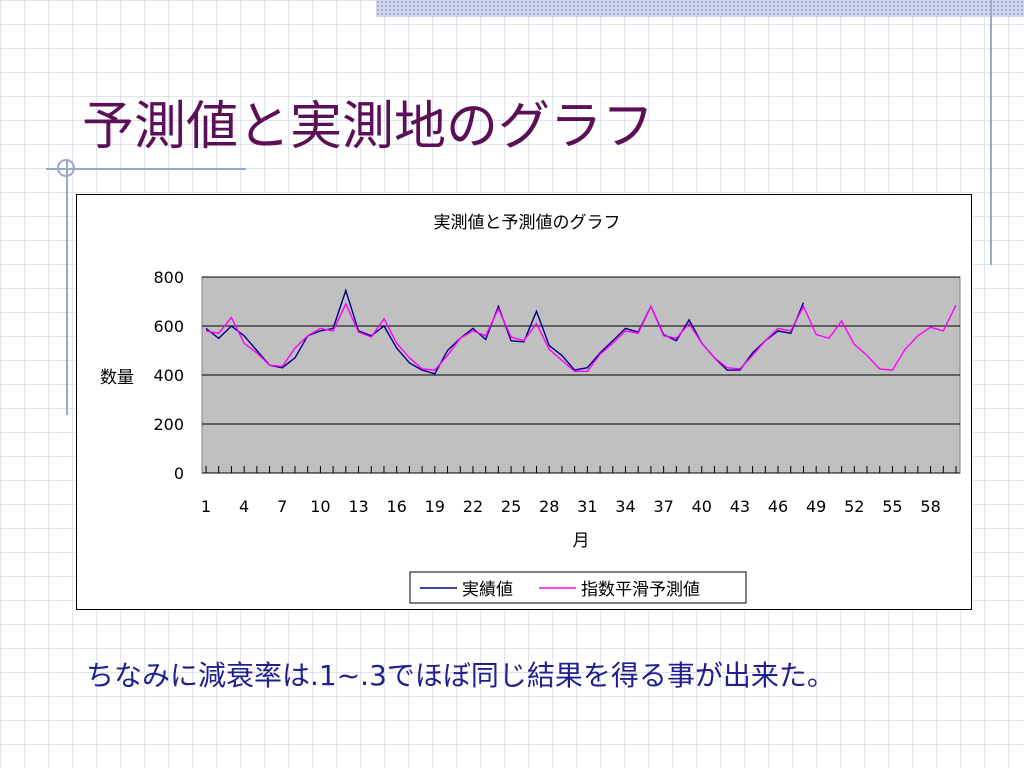 This screenshot has height=768, width=1024. What do you see at coordinates (168, 277) in the screenshot?
I see `y-tick-label-800: 800` at bounding box center [168, 277].